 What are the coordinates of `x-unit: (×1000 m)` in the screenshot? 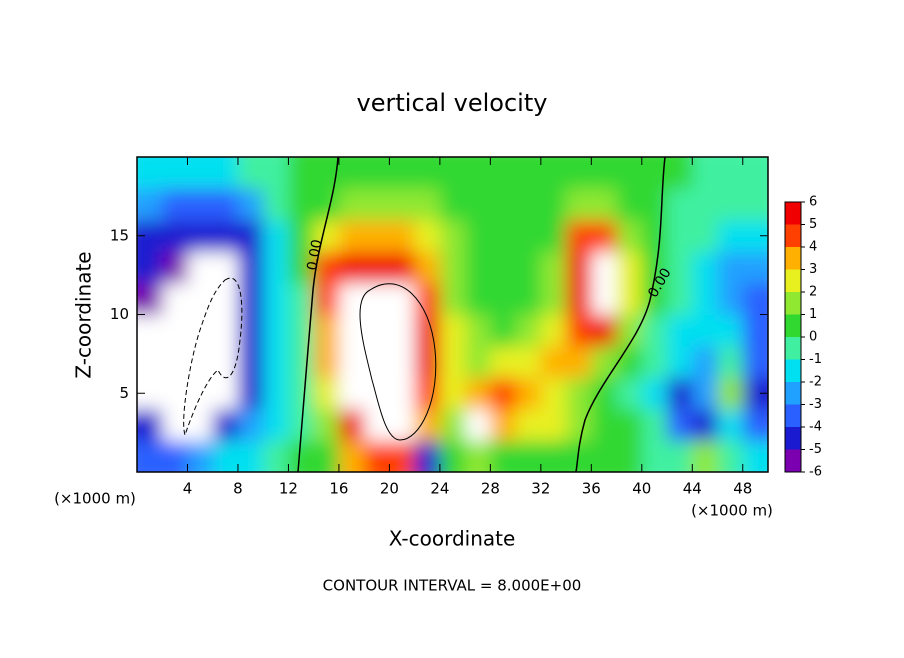 It's located at (732, 511).